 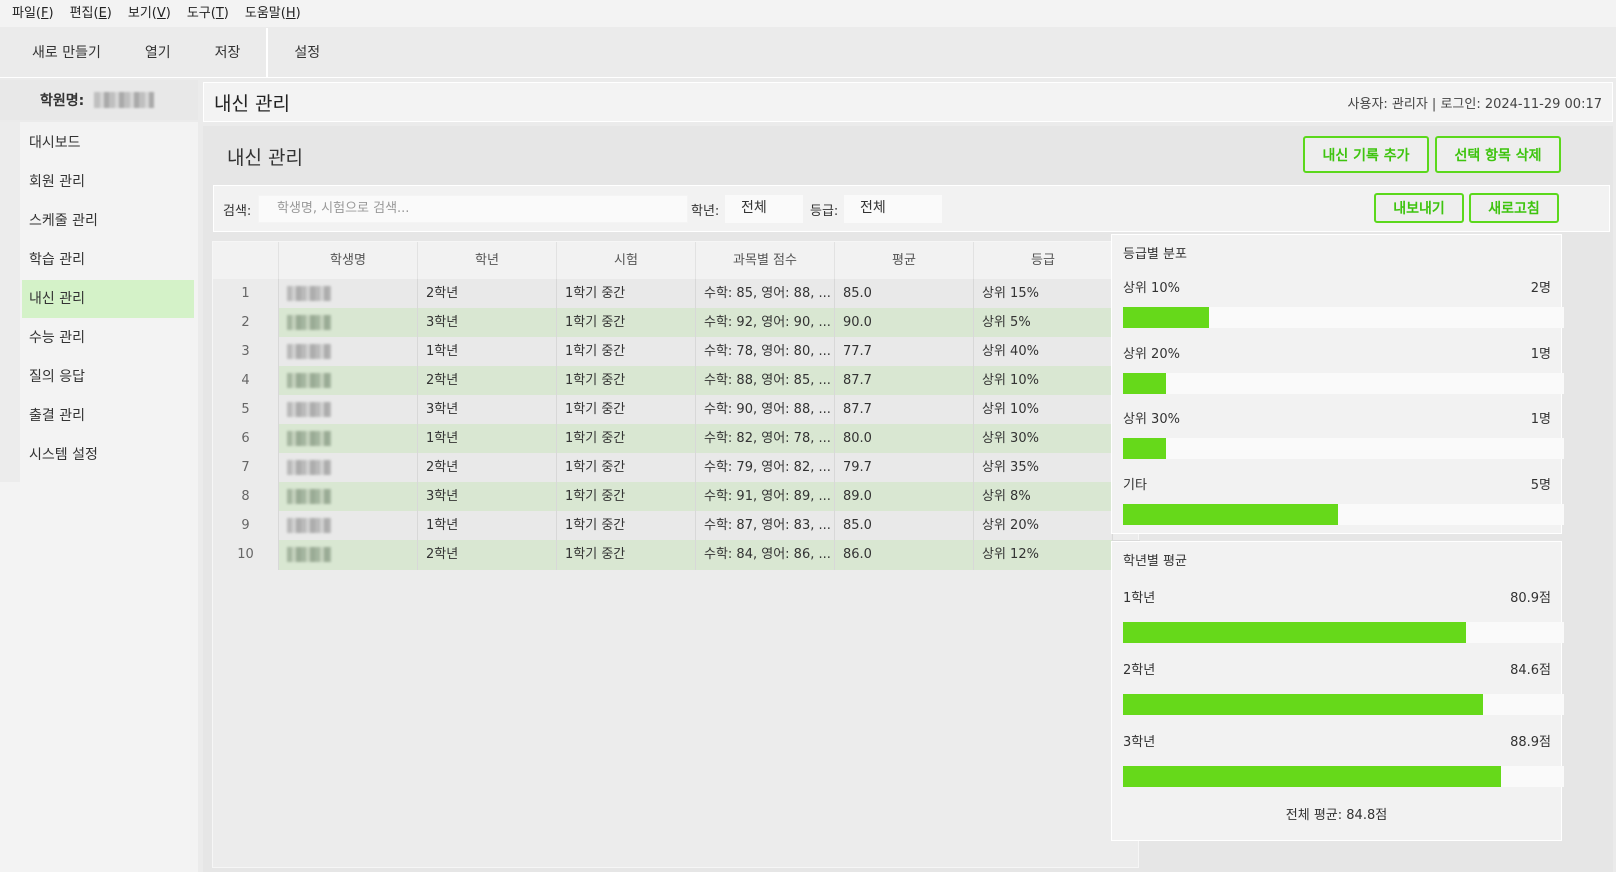 I want to click on sidebar-item-schedule: 스케줄 관리, so click(x=63, y=221).